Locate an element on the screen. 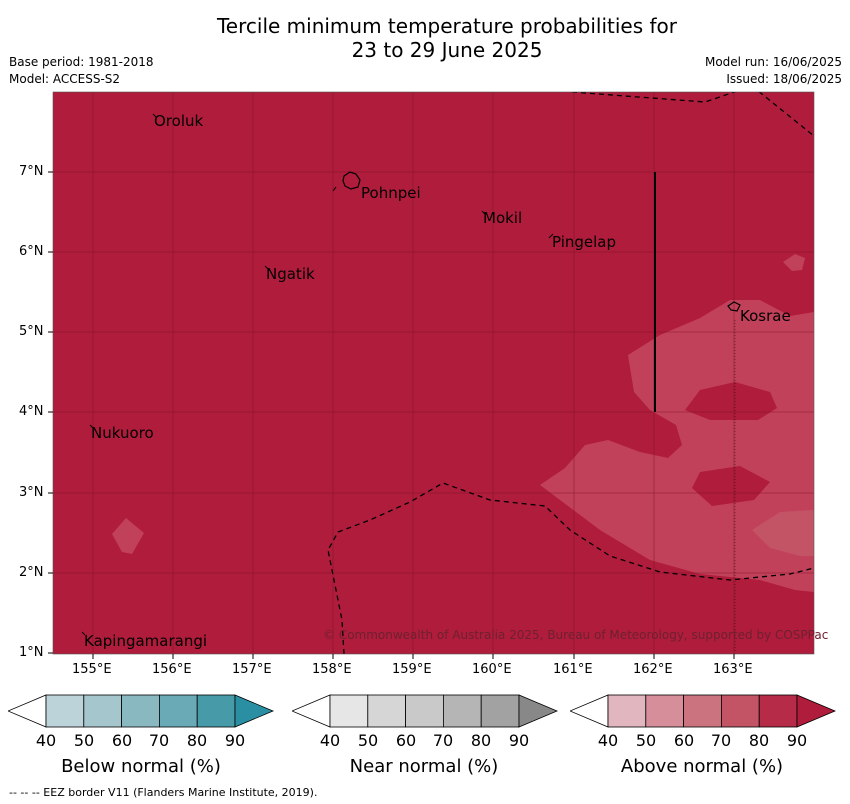 Image resolution: width=850 pixels, height=804 pixels. place-label-kapingamarangi: Kapingamarangi is located at coordinates (146, 641).